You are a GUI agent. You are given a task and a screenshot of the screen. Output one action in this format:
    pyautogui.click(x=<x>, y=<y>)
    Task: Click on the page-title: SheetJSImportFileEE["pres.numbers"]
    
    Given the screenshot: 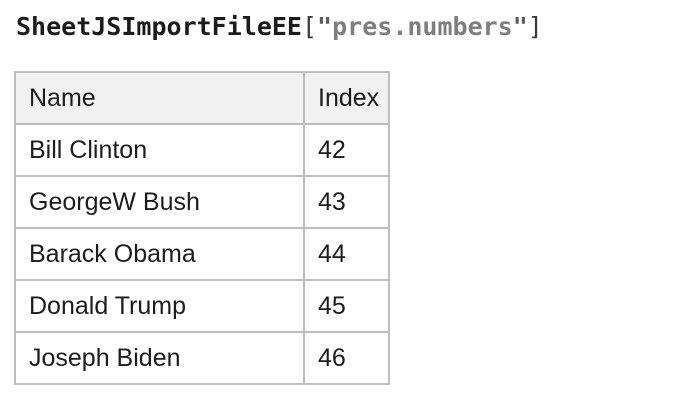 What is the action you would take?
    pyautogui.click(x=350, y=27)
    